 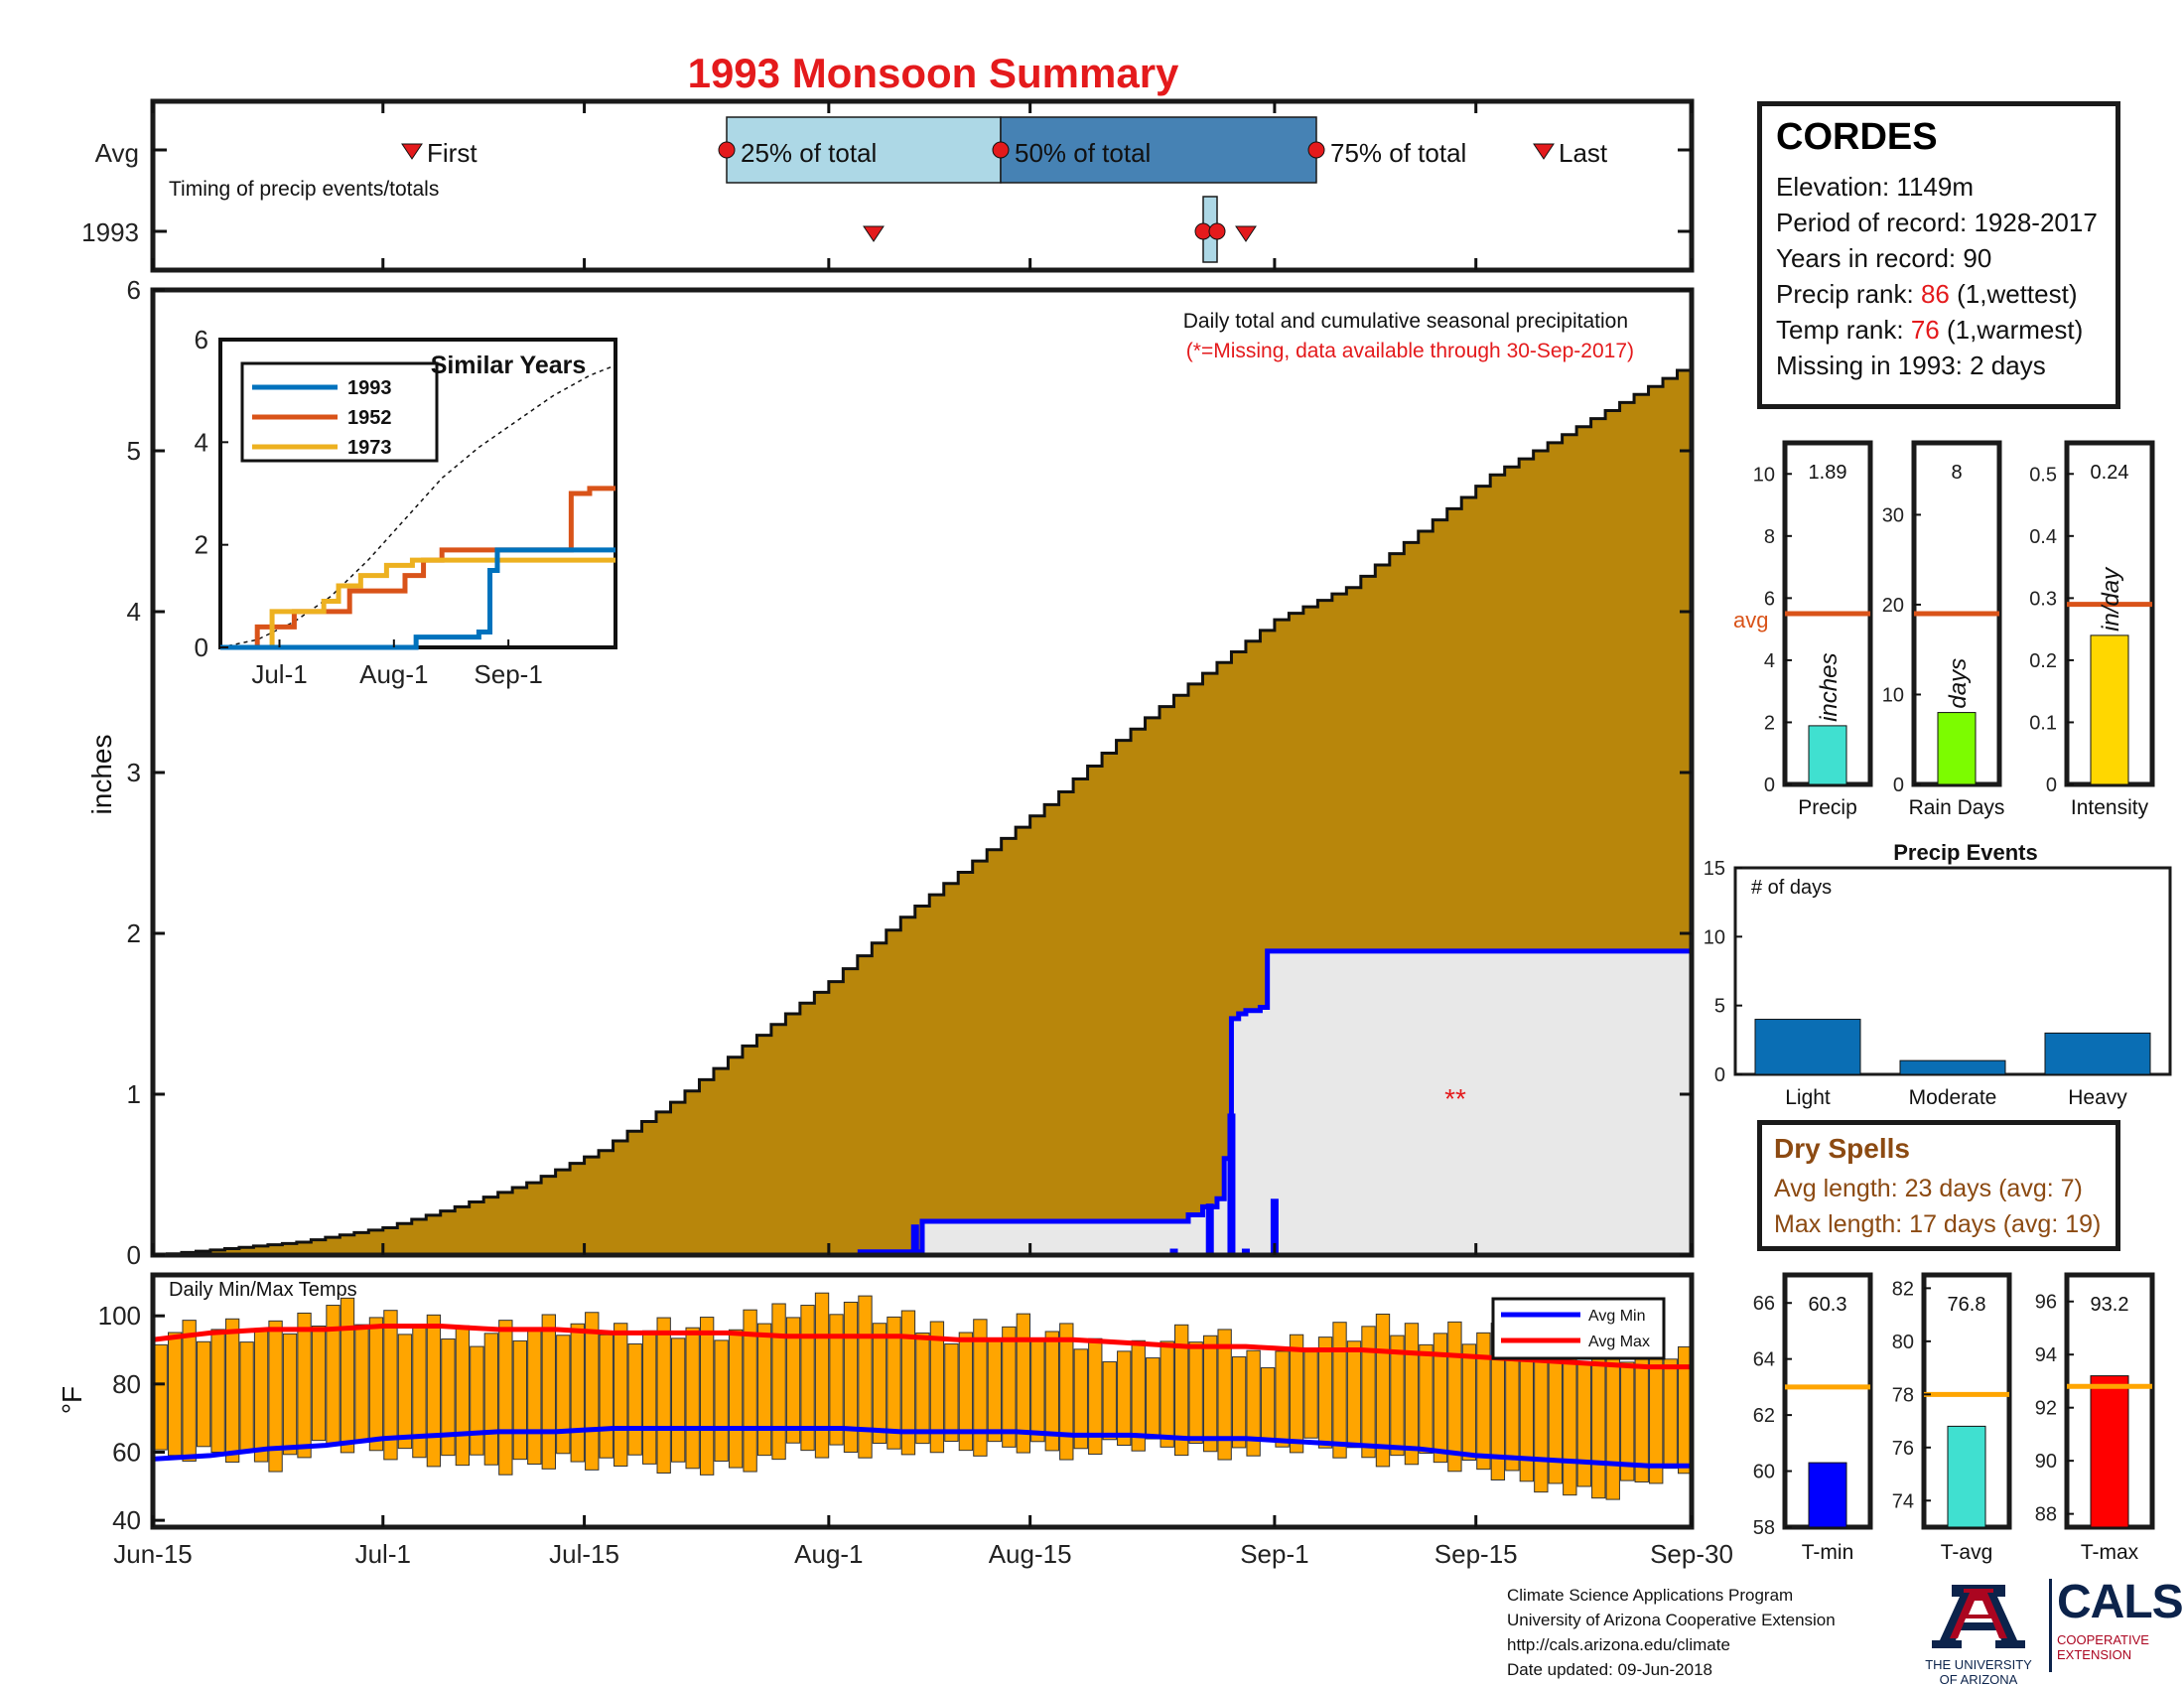 What do you see at coordinates (134, 290) in the screenshot?
I see `precip-y-tick-label: 6` at bounding box center [134, 290].